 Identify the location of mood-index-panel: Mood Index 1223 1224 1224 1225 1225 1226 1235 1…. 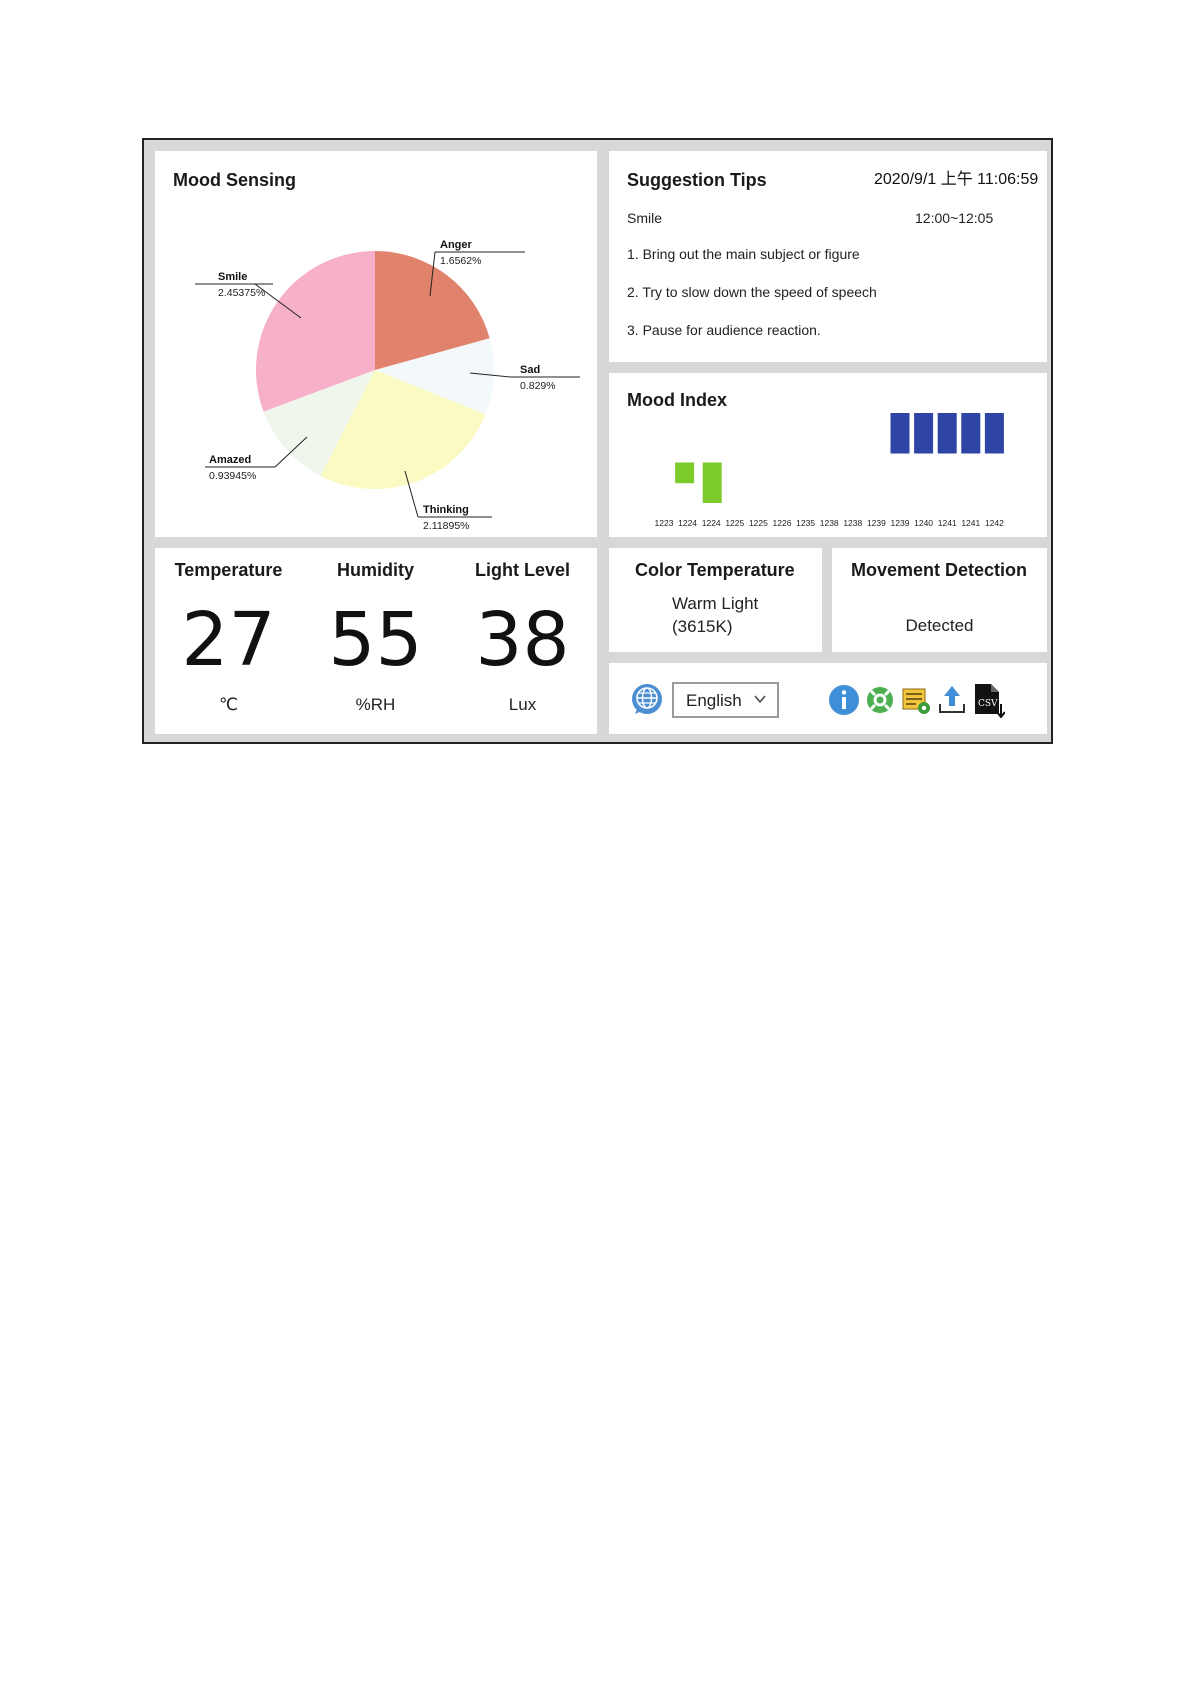
(828, 455).